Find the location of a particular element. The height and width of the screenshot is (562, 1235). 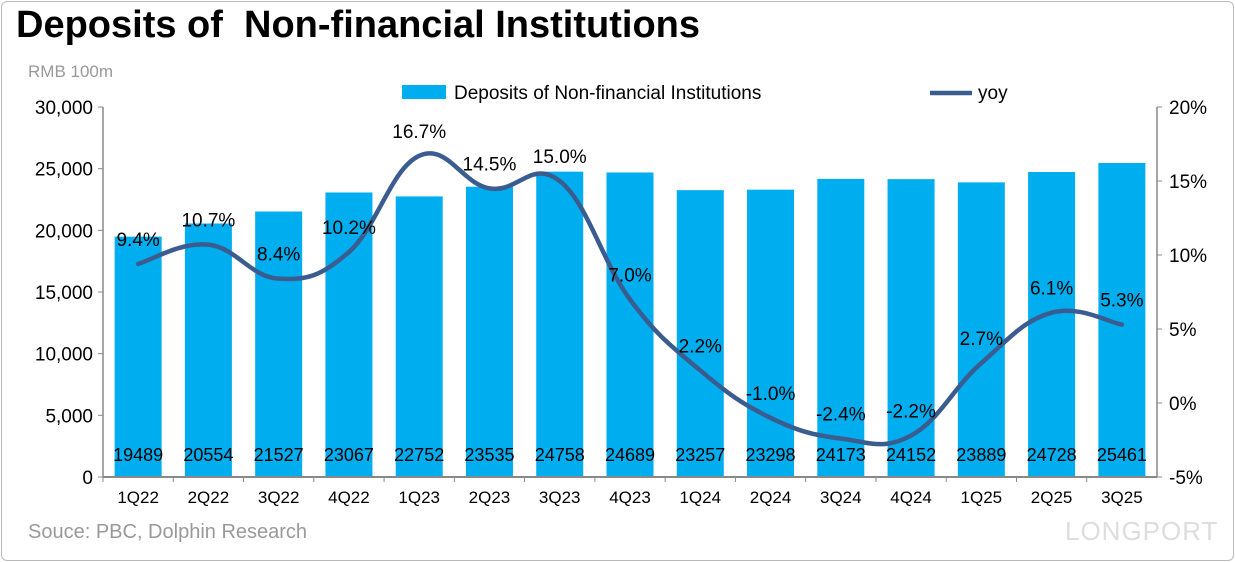

yoy-data-label: 10.2% is located at coordinates (349, 228).